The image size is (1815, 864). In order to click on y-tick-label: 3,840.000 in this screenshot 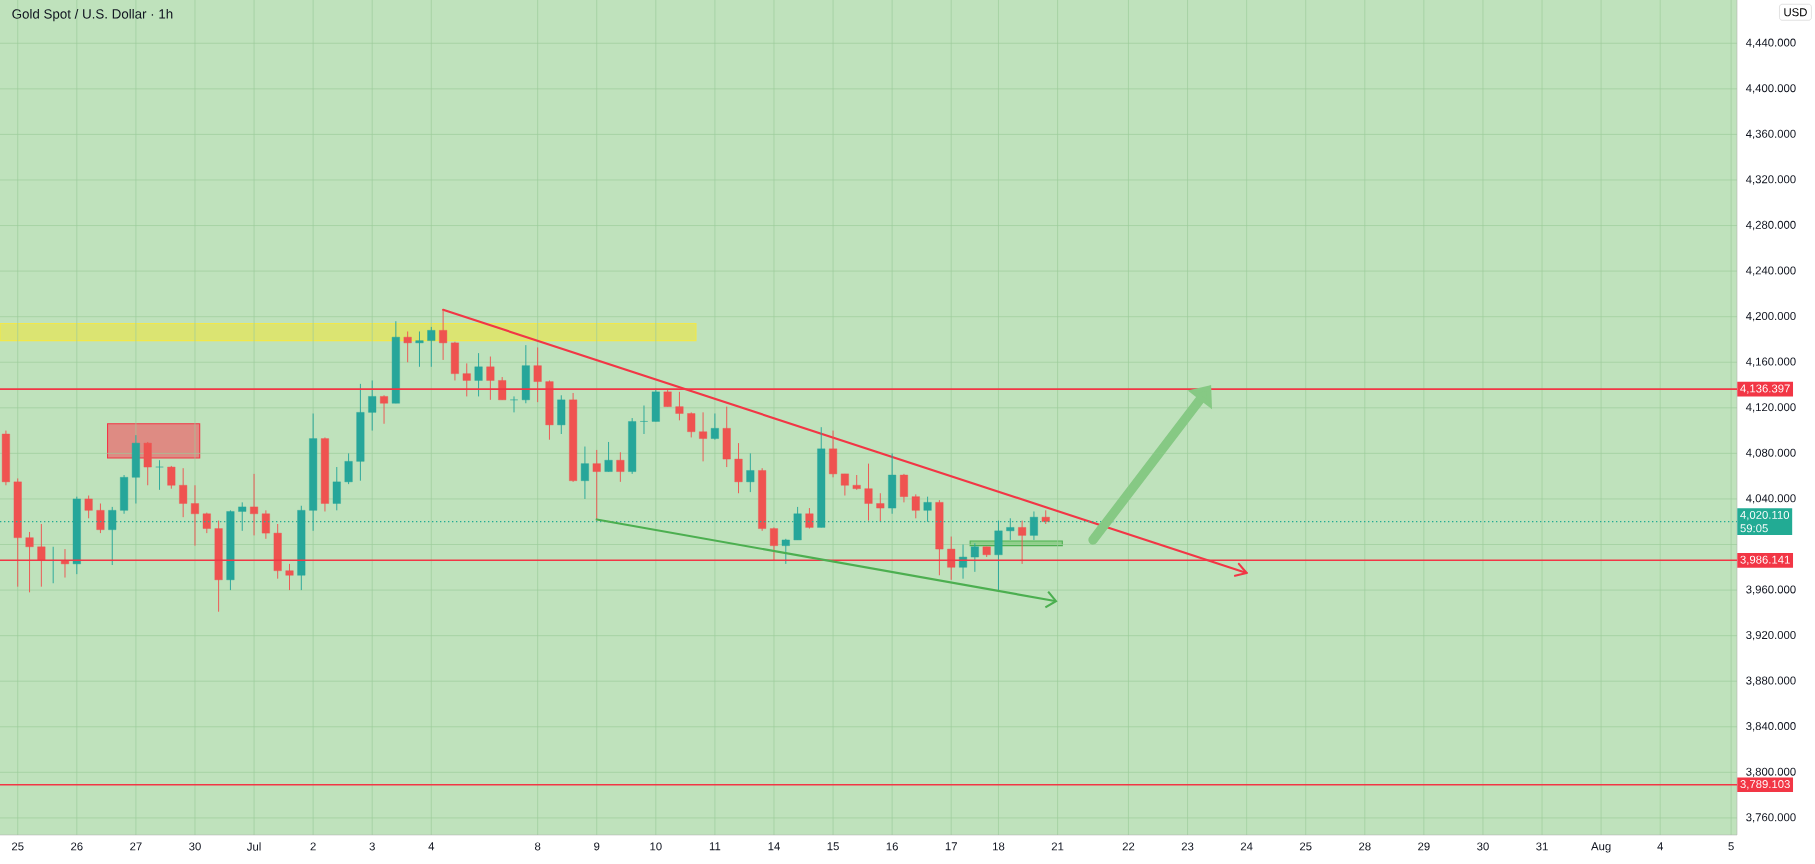, I will do `click(1771, 727)`.